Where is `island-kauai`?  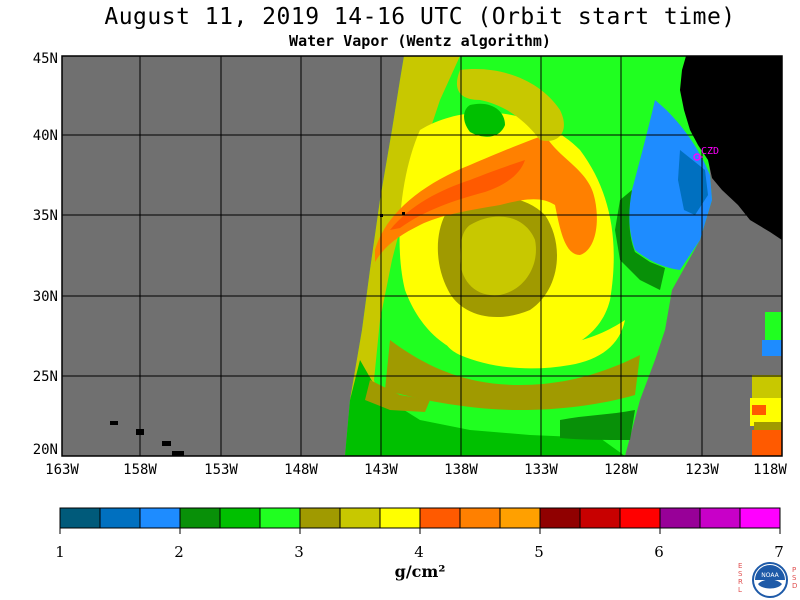
island-kauai is located at coordinates (114, 423).